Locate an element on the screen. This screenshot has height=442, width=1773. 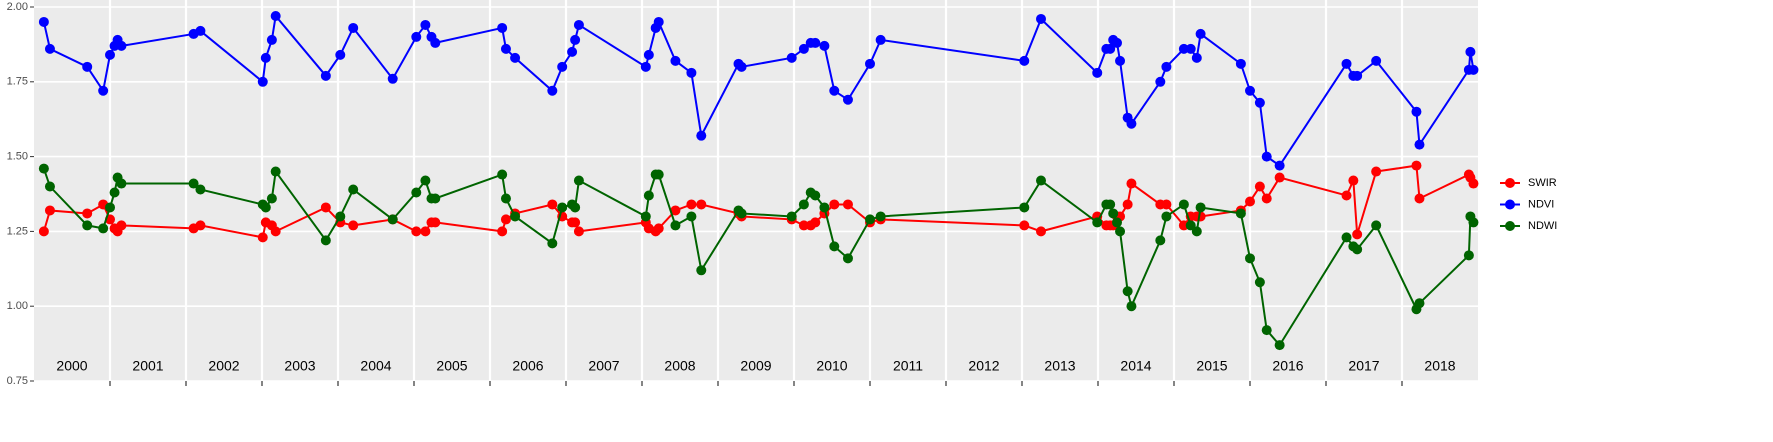
year-label: 2008 is located at coordinates (679, 366).